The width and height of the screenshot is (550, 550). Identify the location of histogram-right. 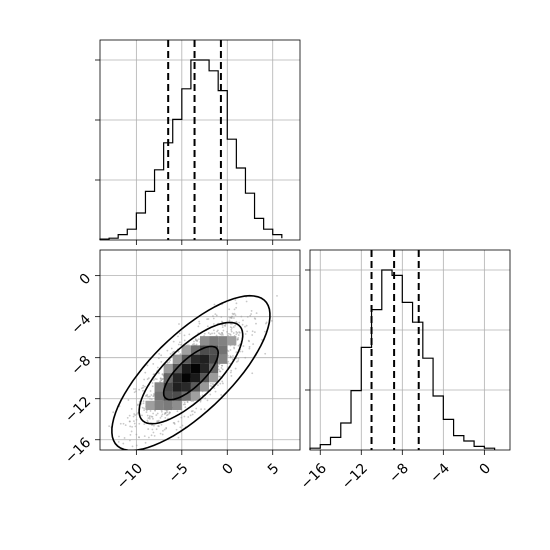
(402, 359).